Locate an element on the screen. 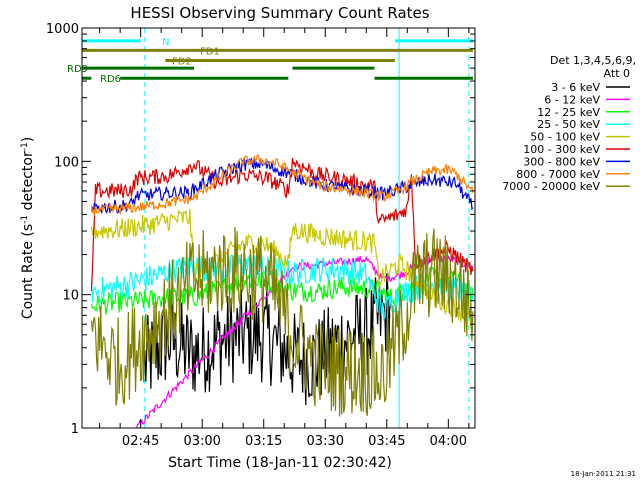 This screenshot has height=480, width=640. y-axis-label: Count Rate (s-1 detector-1) is located at coordinates (28, 228).